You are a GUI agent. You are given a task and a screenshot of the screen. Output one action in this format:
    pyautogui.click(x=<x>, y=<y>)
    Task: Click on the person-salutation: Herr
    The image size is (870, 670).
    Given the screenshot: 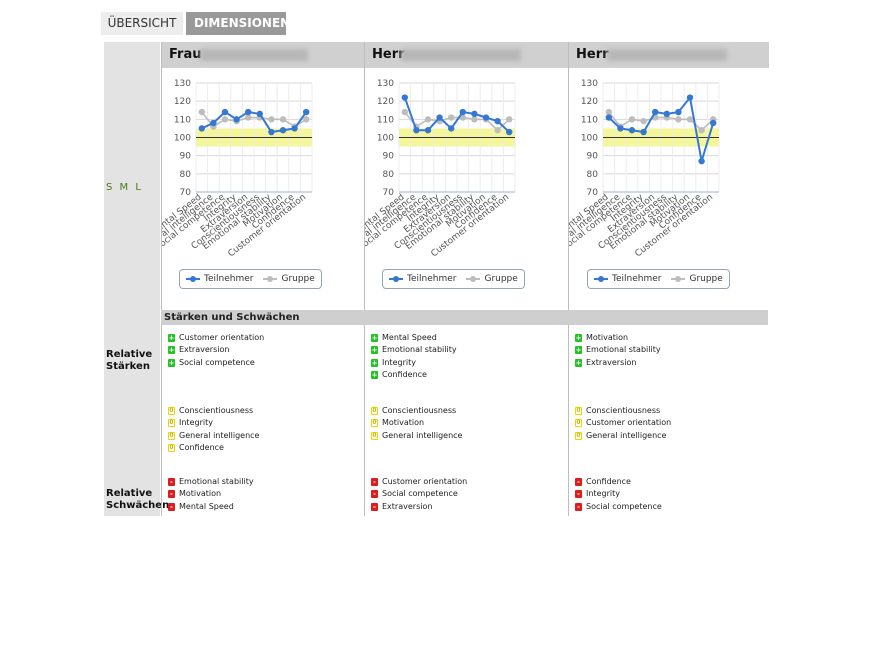 What is the action you would take?
    pyautogui.click(x=388, y=54)
    